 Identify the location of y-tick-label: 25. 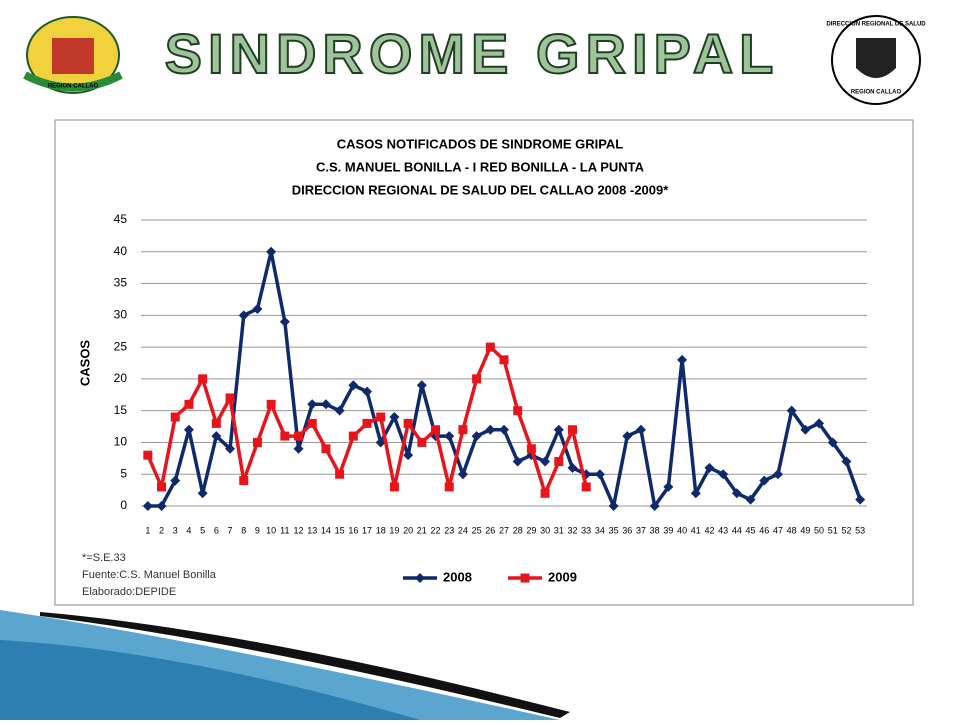
(121, 346).